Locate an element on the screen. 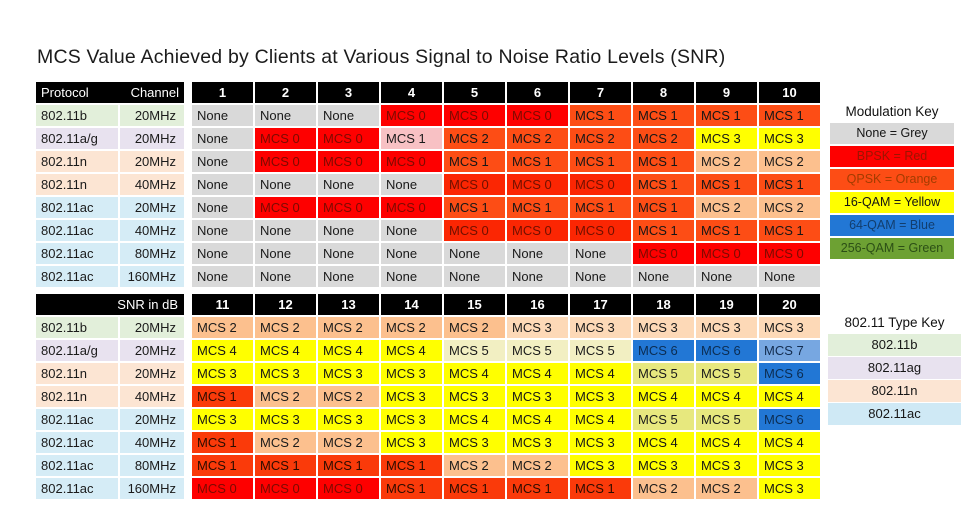  snr-column-header: 16 is located at coordinates (537, 304).